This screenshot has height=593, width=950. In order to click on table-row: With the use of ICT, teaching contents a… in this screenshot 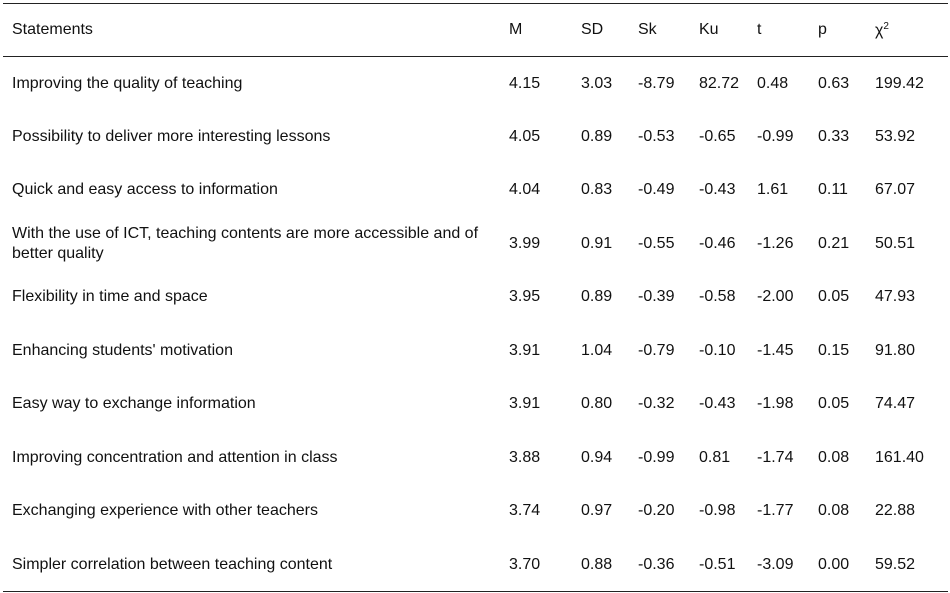, I will do `click(475, 244)`.